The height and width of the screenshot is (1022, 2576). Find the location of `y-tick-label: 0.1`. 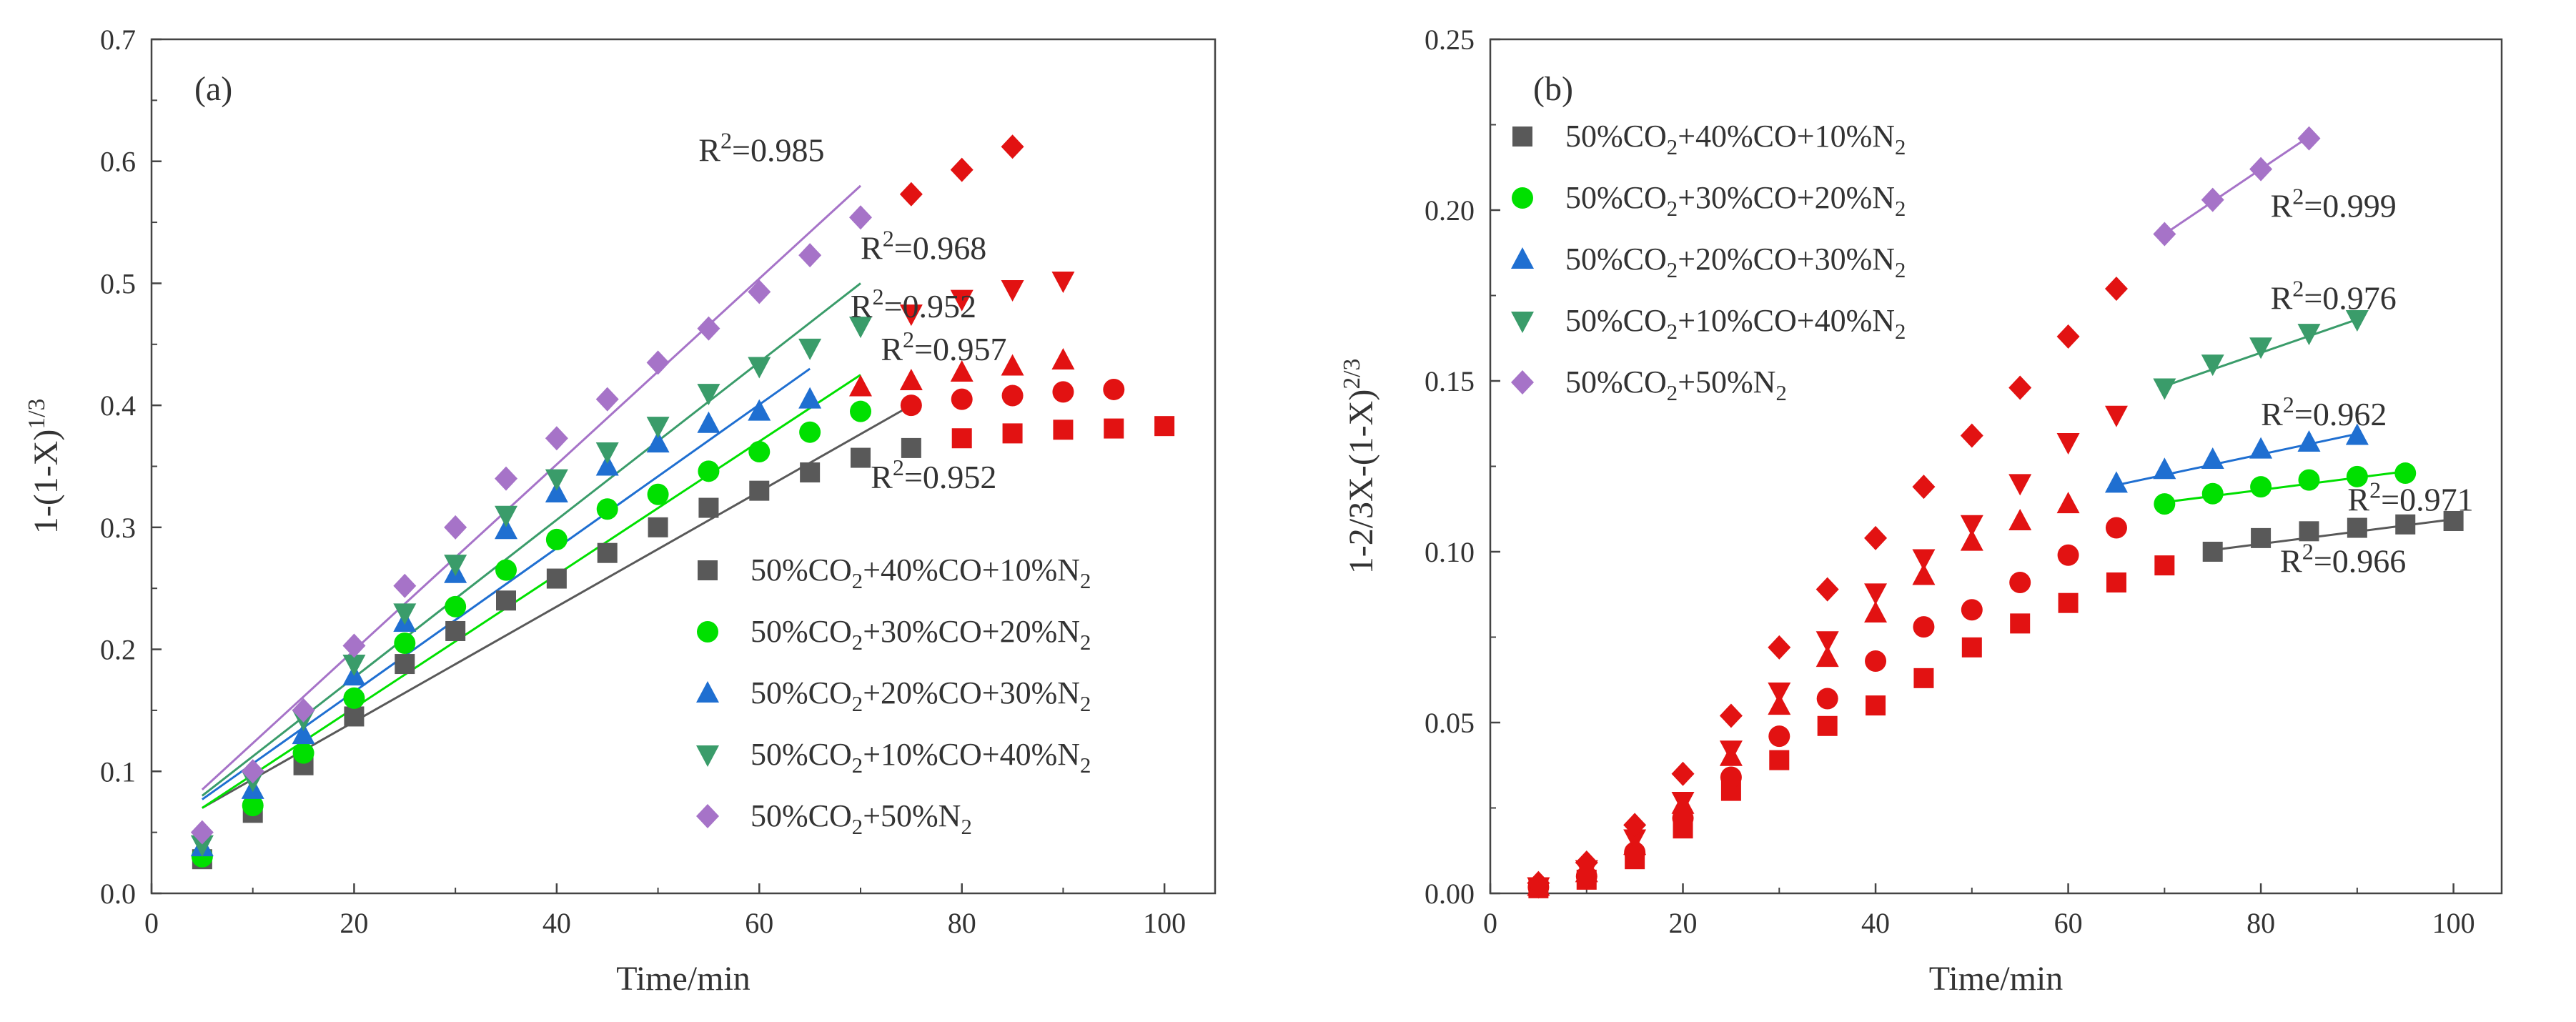

y-tick-label: 0.1 is located at coordinates (118, 772).